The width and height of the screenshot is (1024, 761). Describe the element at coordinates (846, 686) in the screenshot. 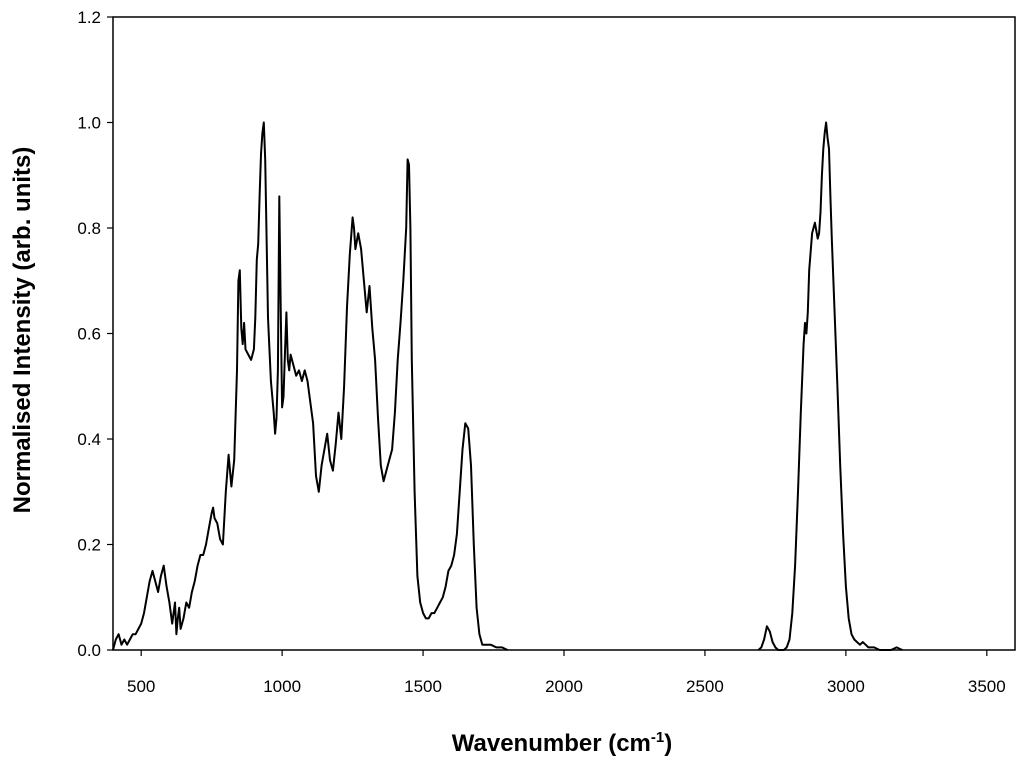

I see `x-tick-label: 3000` at that location.